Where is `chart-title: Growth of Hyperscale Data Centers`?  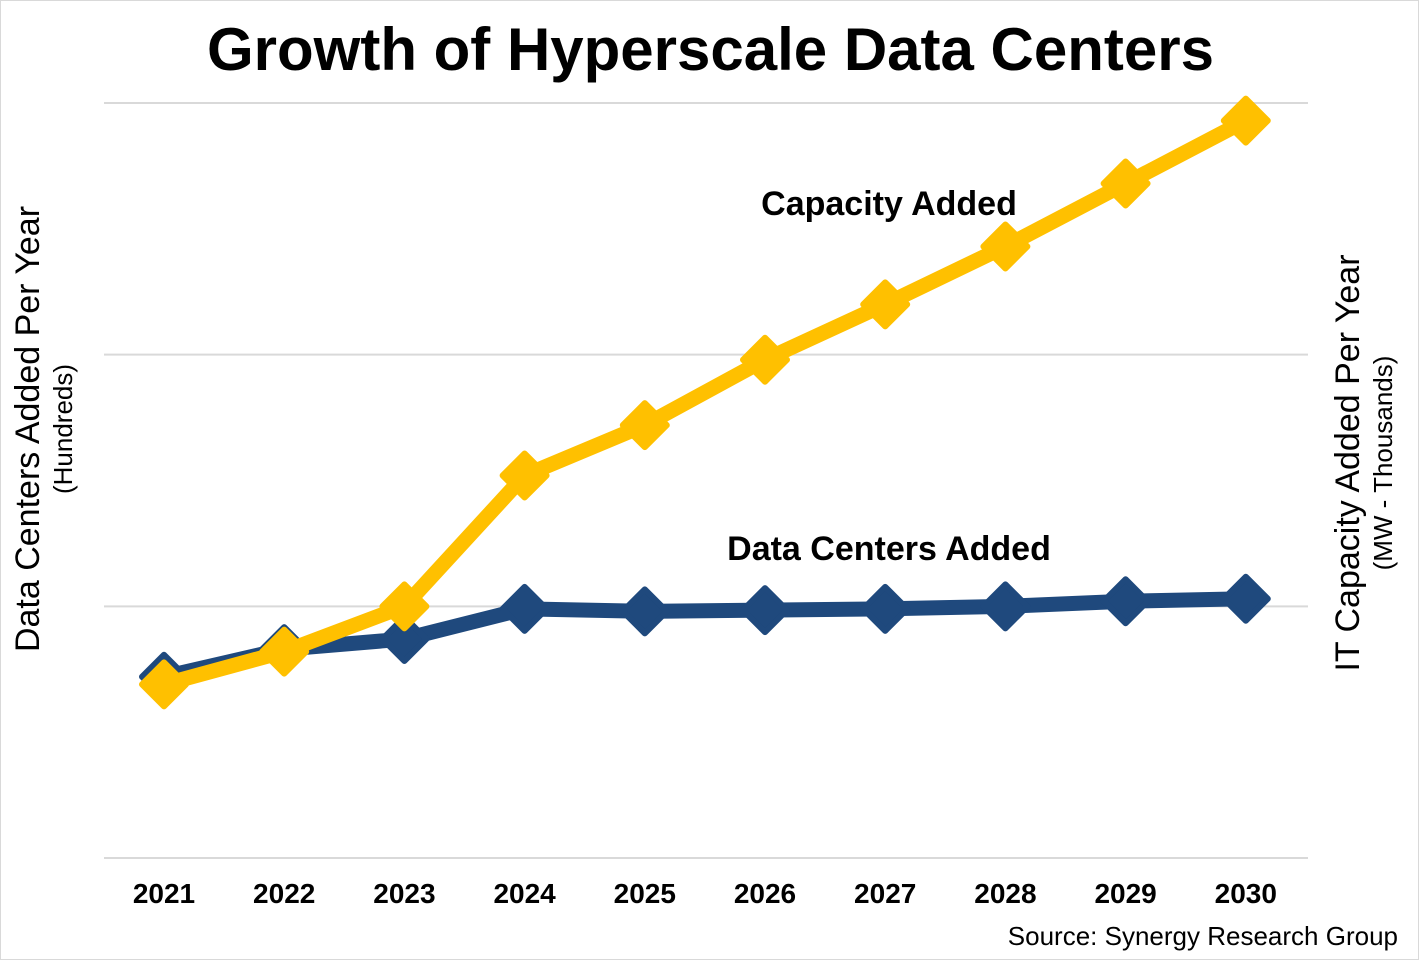
chart-title: Growth of Hyperscale Data Centers is located at coordinates (710, 49).